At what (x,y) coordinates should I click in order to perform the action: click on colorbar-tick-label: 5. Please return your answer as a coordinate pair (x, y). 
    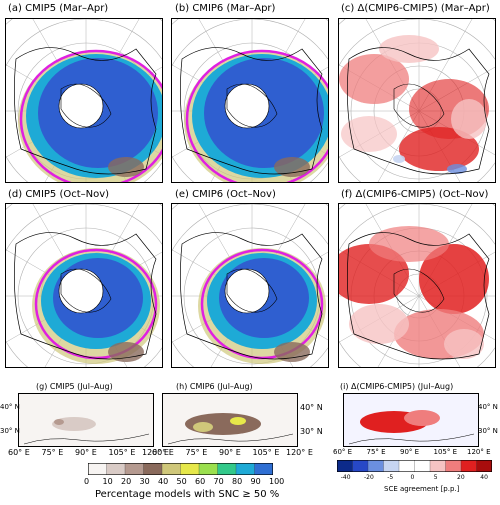
    Looking at the image, I should click on (435, 477).